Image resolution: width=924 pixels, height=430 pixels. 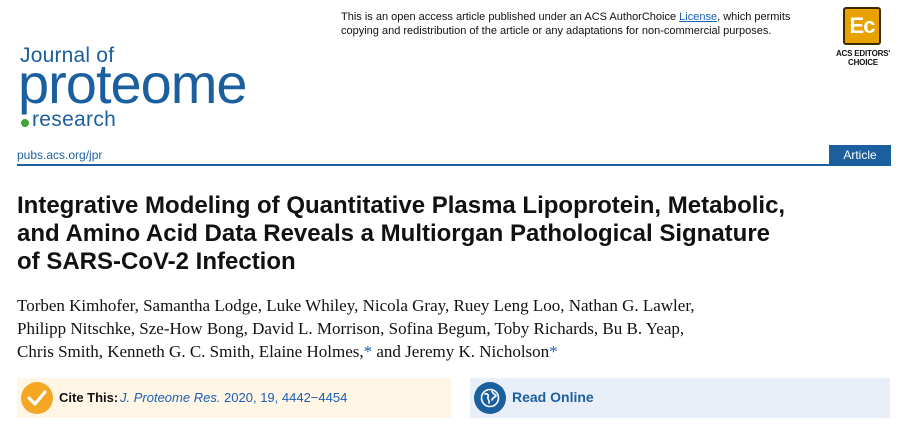 What do you see at coordinates (60, 155) in the screenshot?
I see `journal-url: pubs.acs.org/jpr` at bounding box center [60, 155].